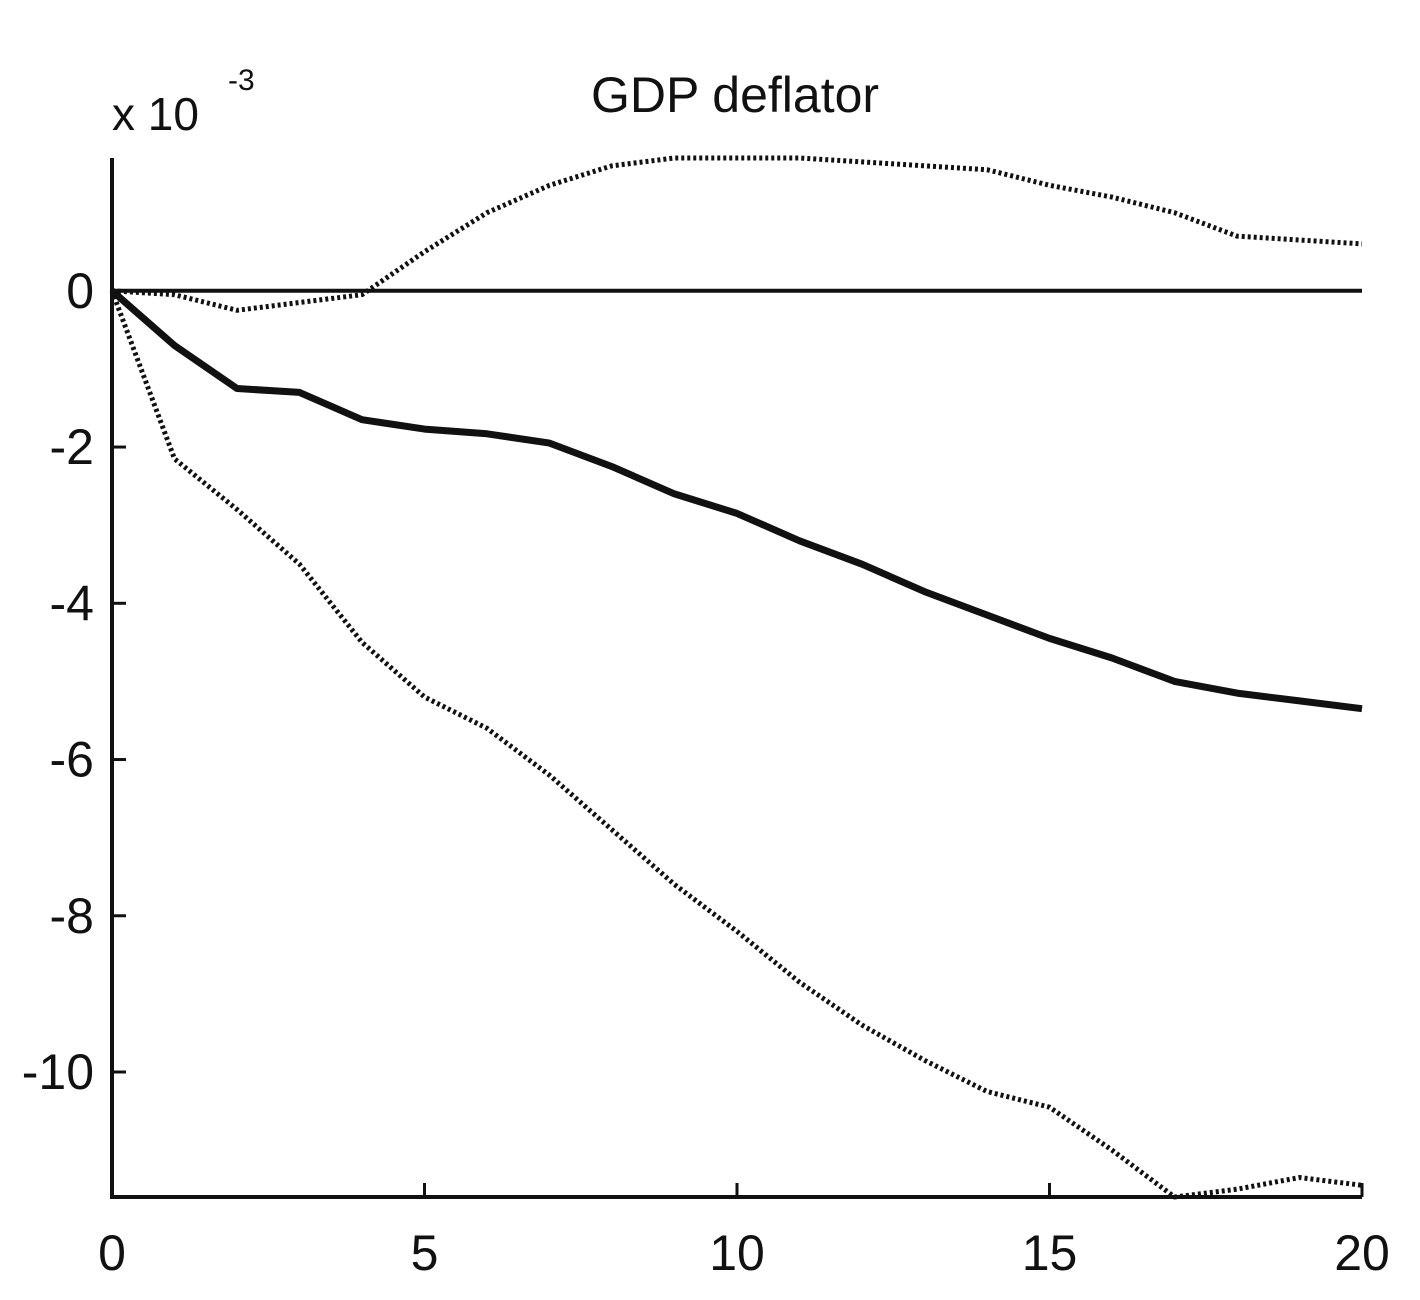  I want to click on x-tick-label: 0, so click(112, 1253).